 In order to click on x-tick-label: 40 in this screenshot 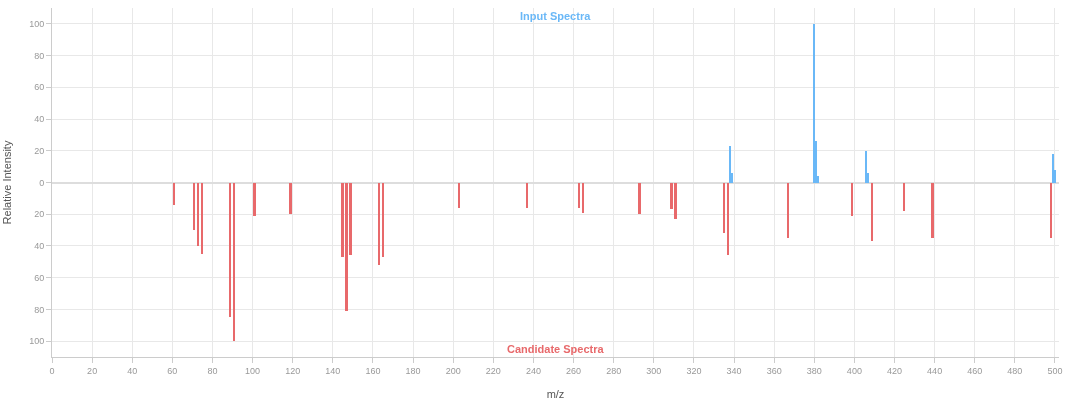, I will do `click(132, 370)`.